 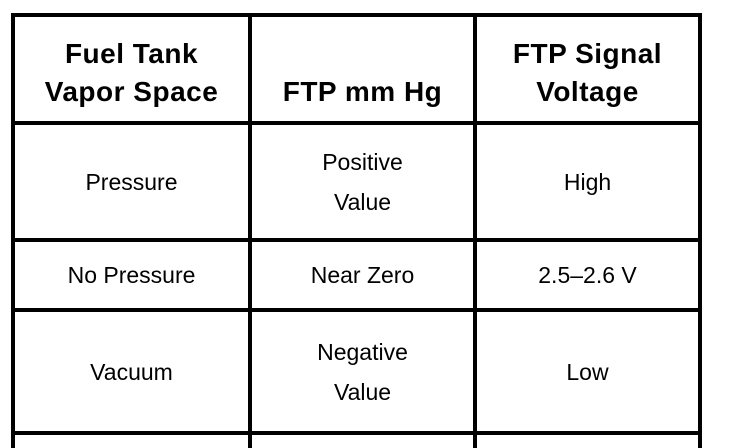 I want to click on cell-vapor-space-vacuum: Vacuum, so click(x=131, y=371).